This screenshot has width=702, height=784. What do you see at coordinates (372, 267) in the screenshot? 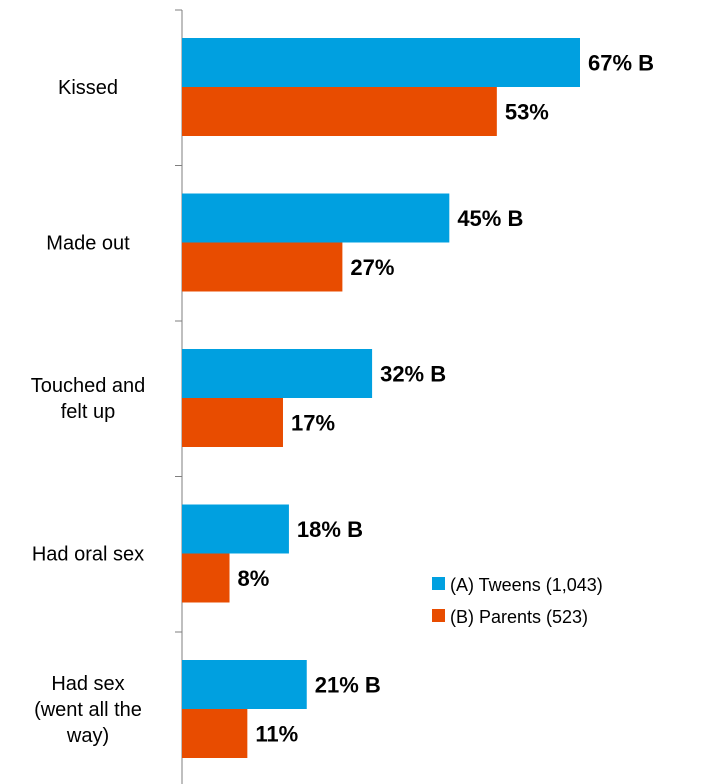
I see `data-label: 27%` at bounding box center [372, 267].